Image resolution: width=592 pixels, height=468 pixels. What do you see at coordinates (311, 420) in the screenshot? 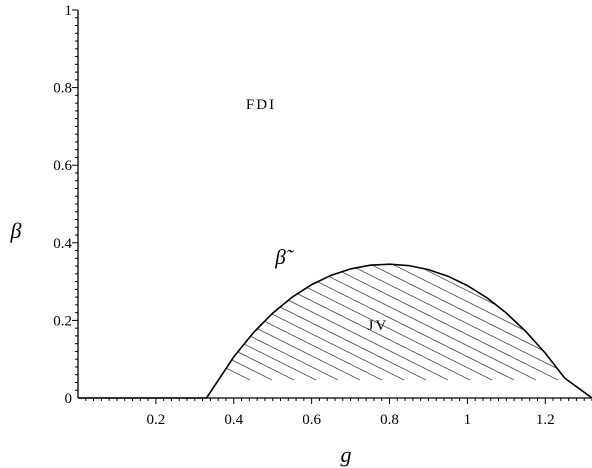
I see `x-tick-label: 0.6` at bounding box center [311, 420].